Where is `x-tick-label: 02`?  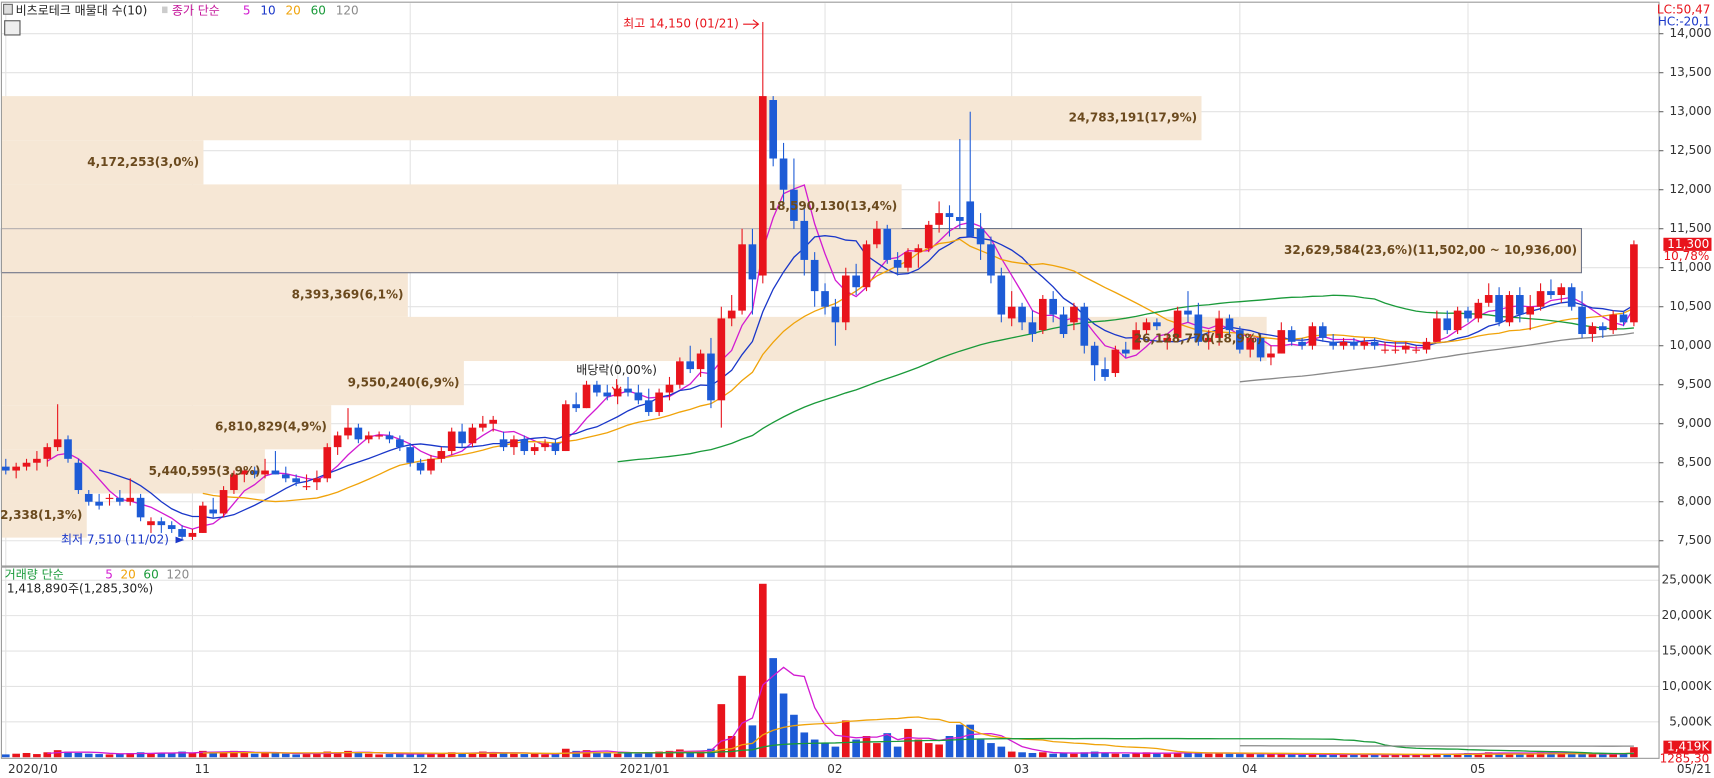
x-tick-label: 02 is located at coordinates (834, 769).